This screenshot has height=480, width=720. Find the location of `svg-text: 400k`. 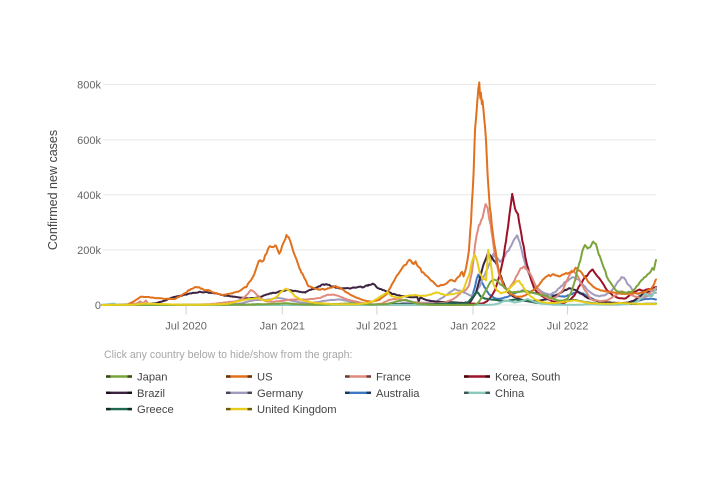

svg-text: 400k is located at coordinates (89, 196).